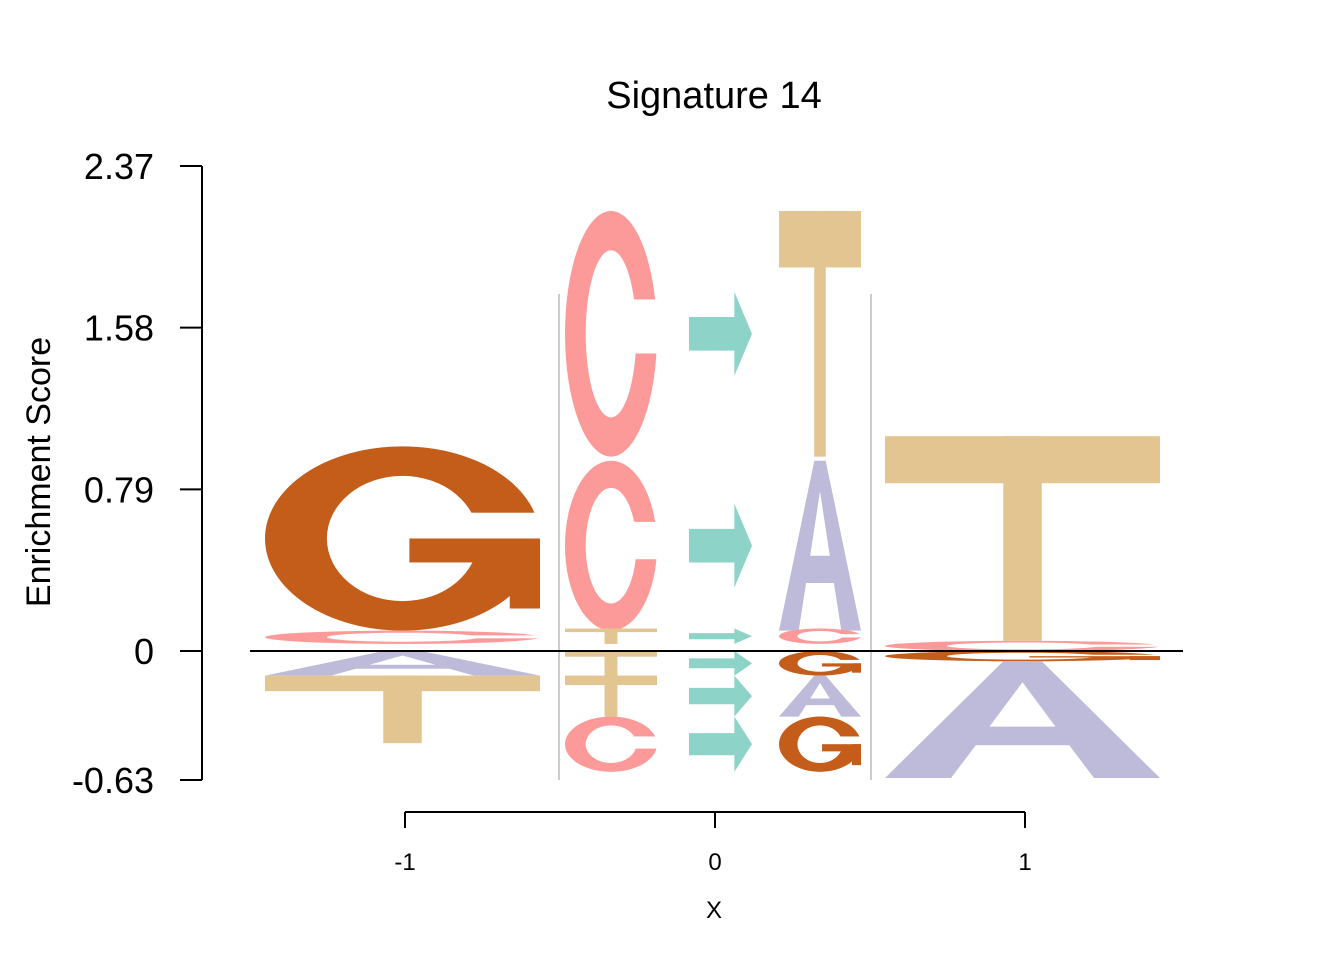  Describe the element at coordinates (1022, 538) in the screenshot. I see `logo-letter-t-pos1` at that location.